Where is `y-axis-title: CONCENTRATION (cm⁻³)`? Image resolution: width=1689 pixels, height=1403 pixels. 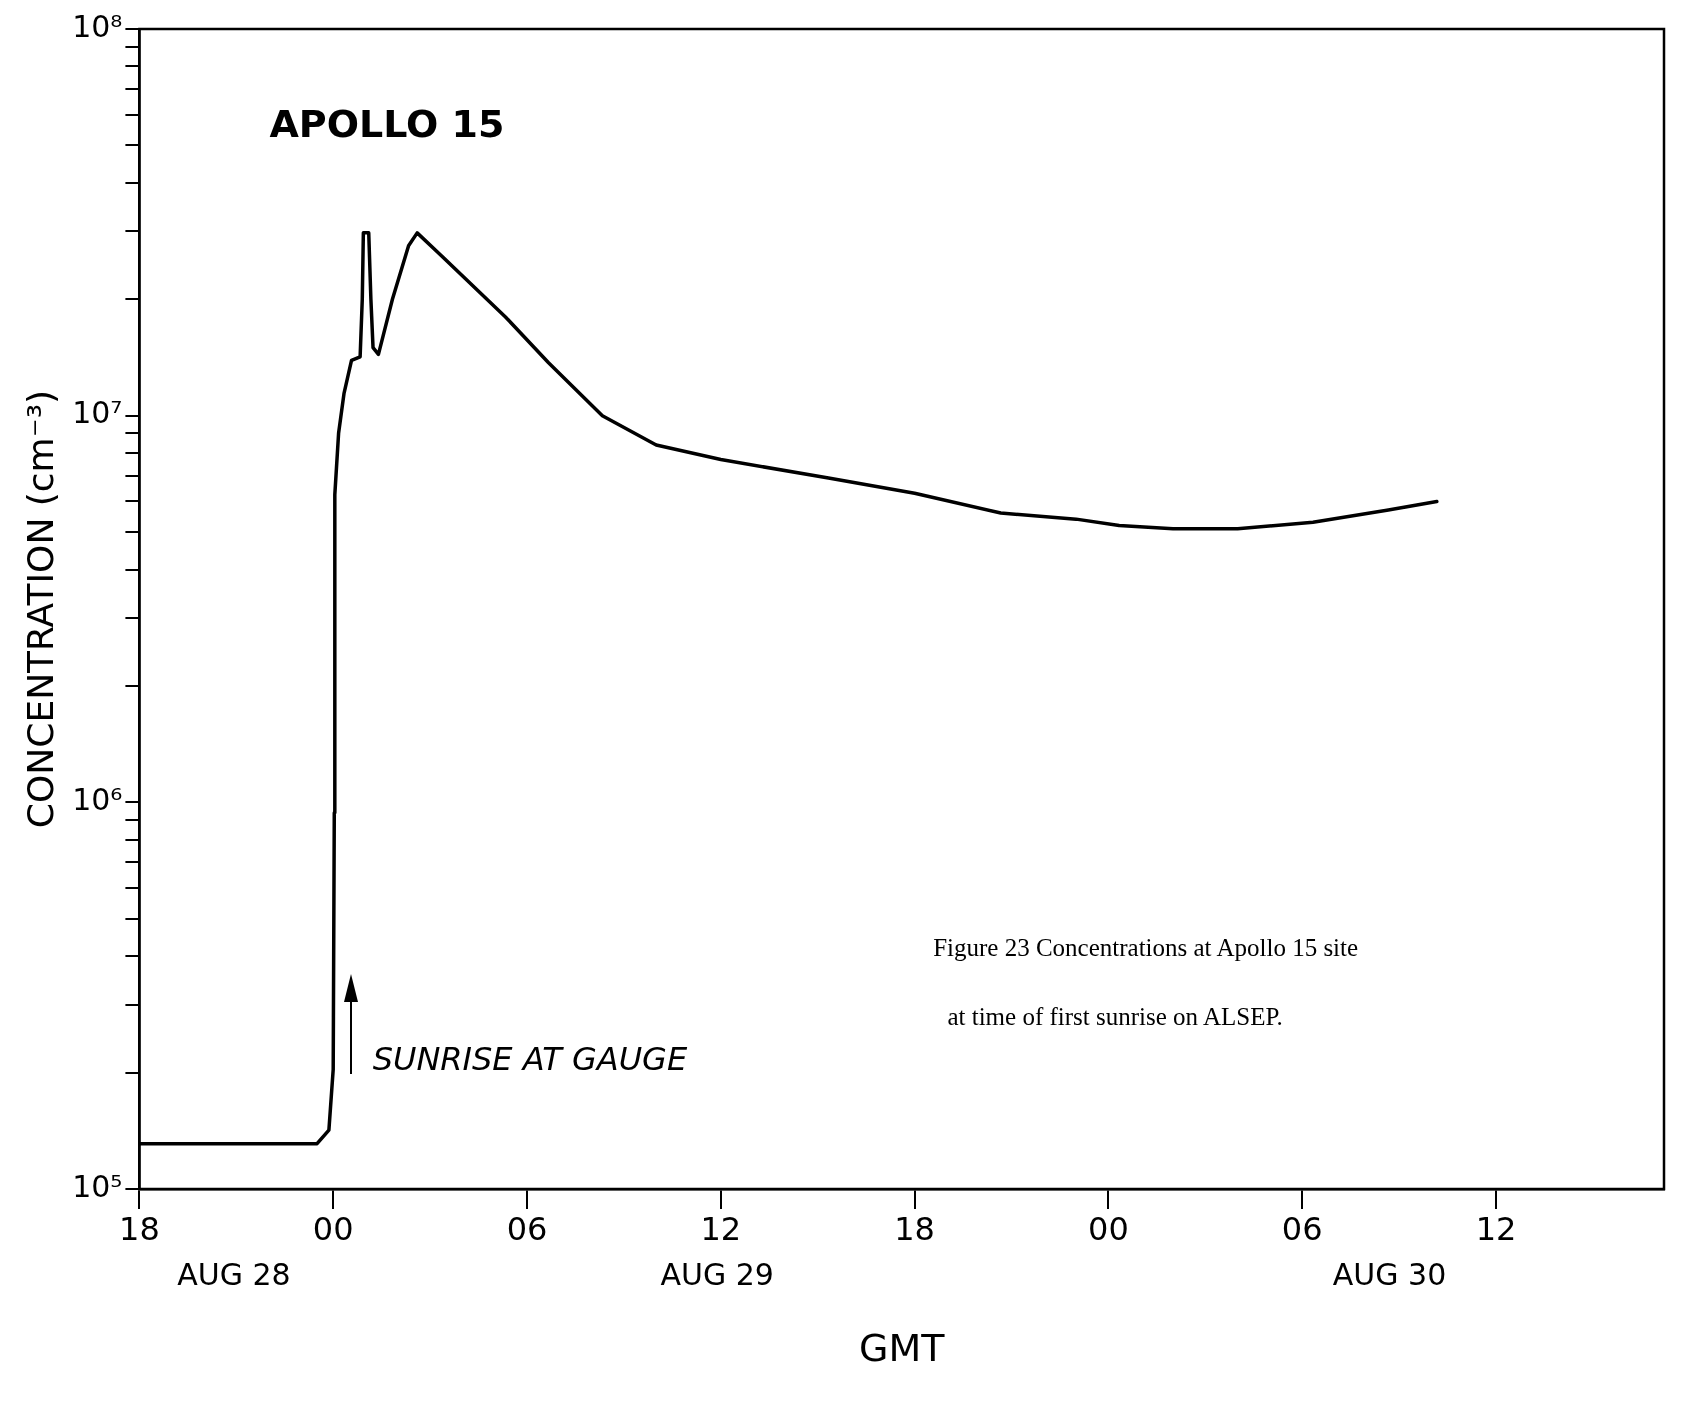 y-axis-title: CONCENTRATION (cm⁻³) is located at coordinates (40, 609).